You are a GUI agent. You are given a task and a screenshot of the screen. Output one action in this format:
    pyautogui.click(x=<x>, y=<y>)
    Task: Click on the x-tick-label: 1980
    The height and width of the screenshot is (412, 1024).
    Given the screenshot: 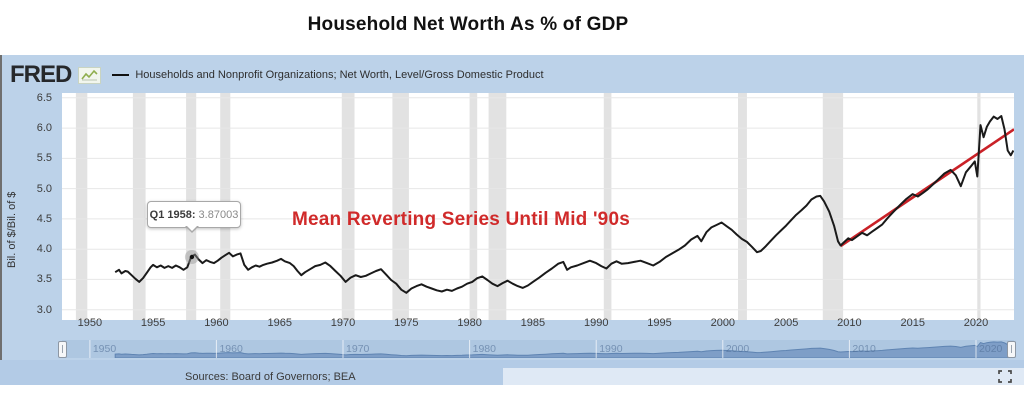 What is the action you would take?
    pyautogui.click(x=469, y=323)
    